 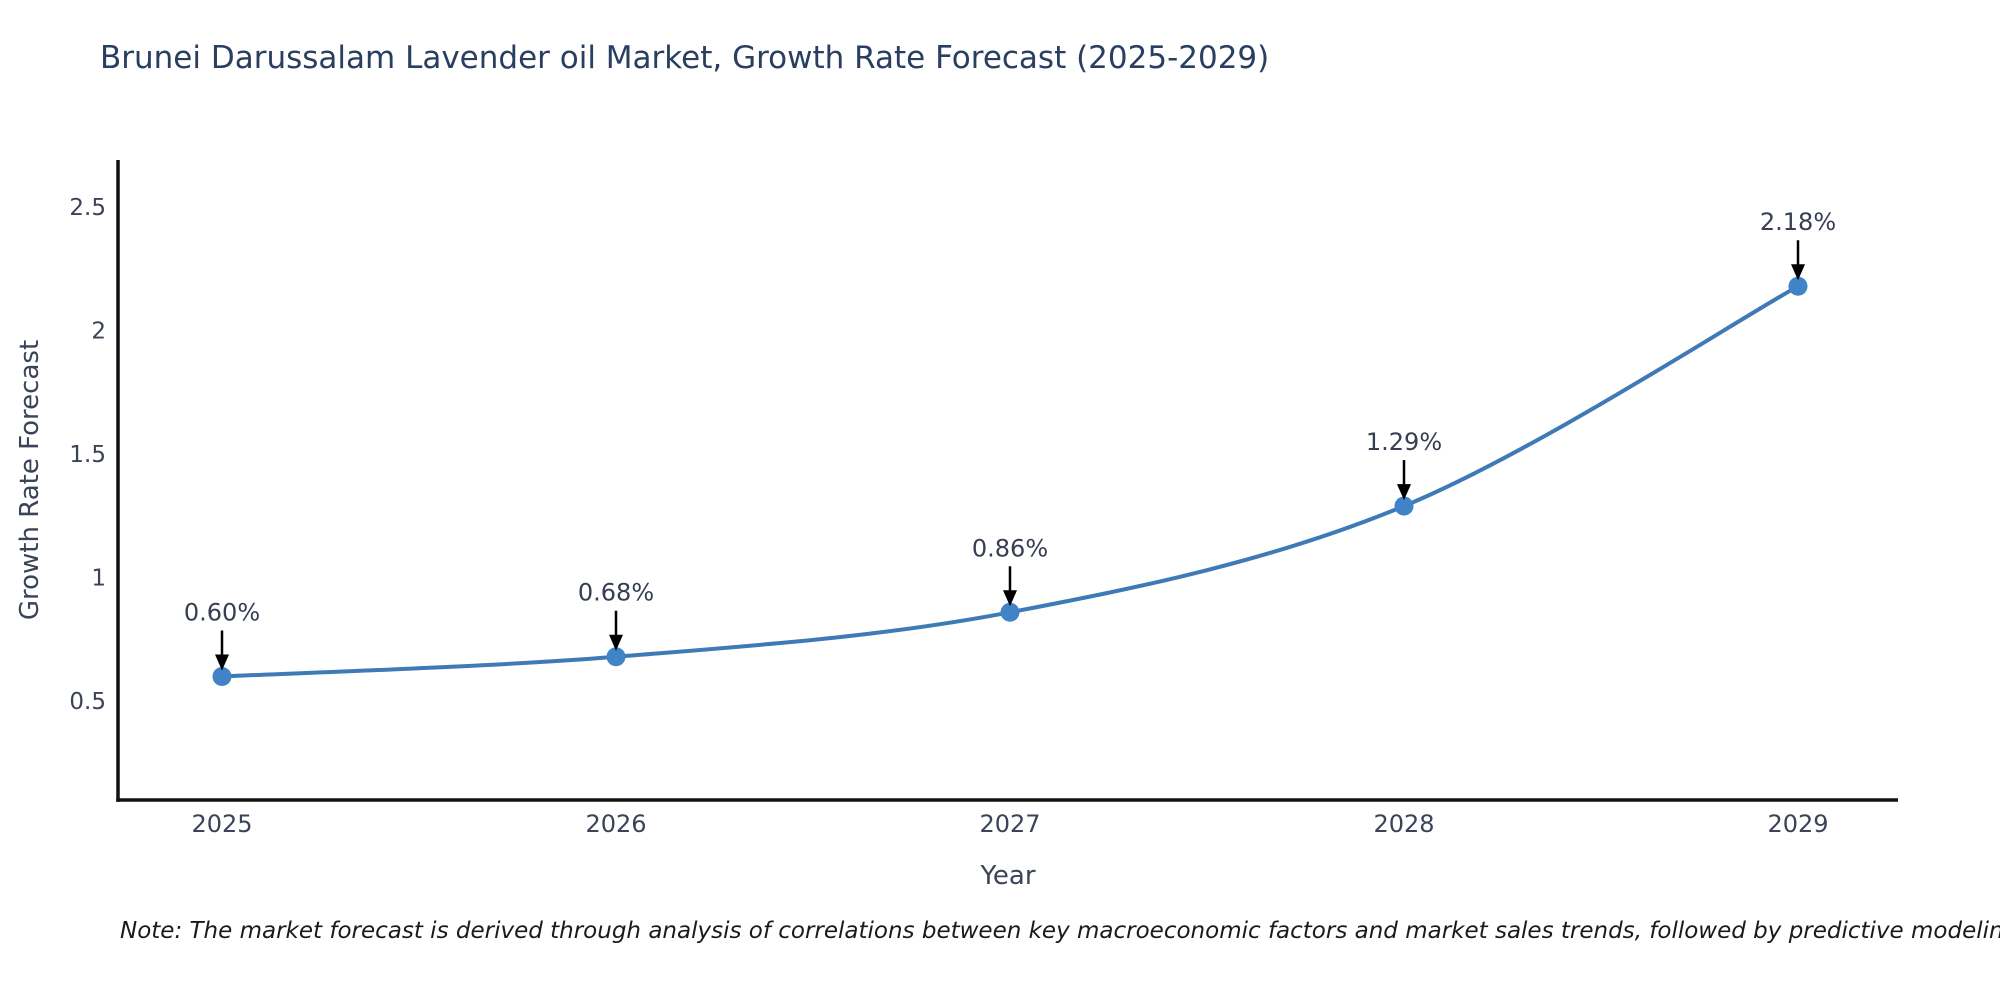 I want to click on x-tick-label: 2026, so click(x=615, y=824).